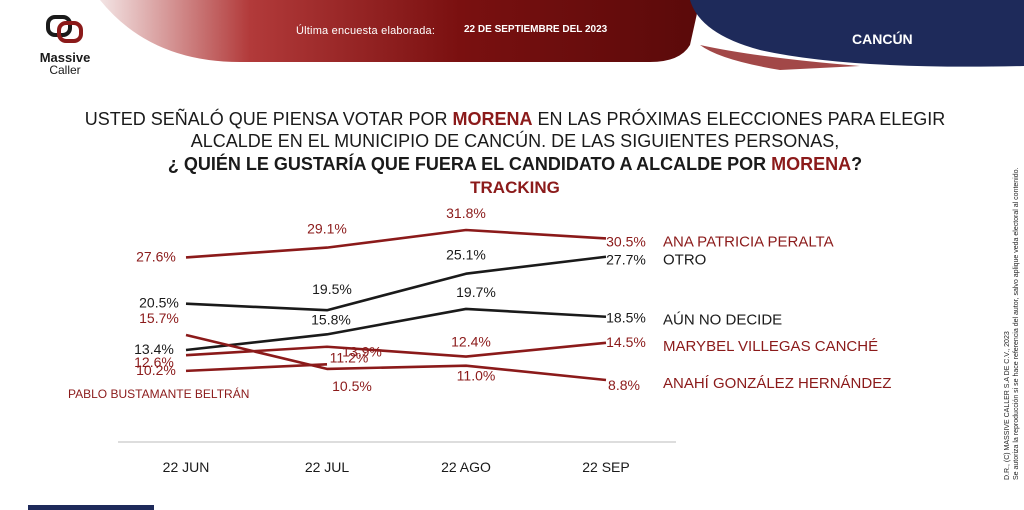 The width and height of the screenshot is (1024, 510). What do you see at coordinates (331, 319) in the screenshot?
I see `data-label: 15.8%` at bounding box center [331, 319].